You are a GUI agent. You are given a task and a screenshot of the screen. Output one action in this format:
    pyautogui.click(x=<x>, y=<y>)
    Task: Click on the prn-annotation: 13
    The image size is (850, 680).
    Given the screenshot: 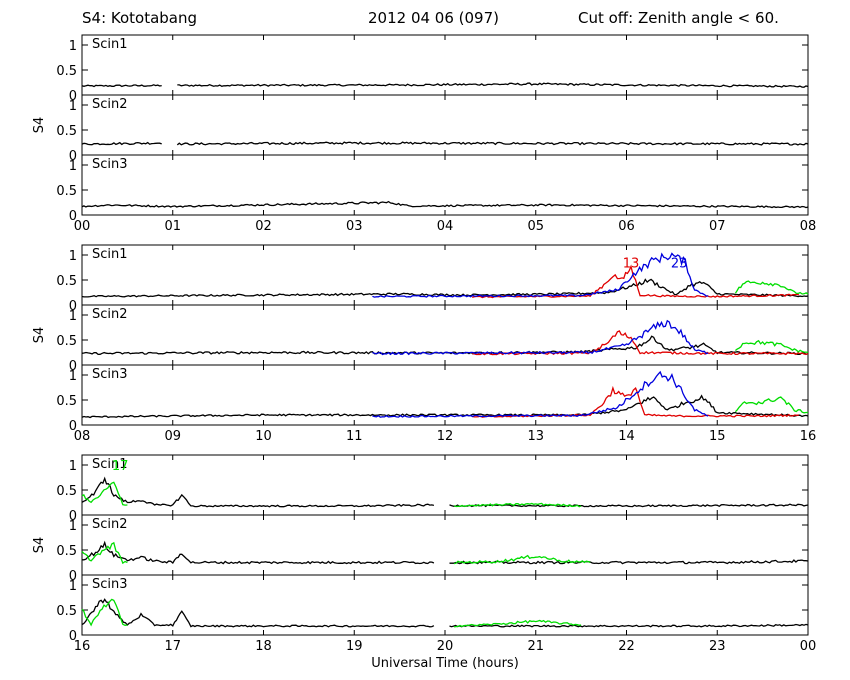 What is the action you would take?
    pyautogui.click(x=631, y=264)
    